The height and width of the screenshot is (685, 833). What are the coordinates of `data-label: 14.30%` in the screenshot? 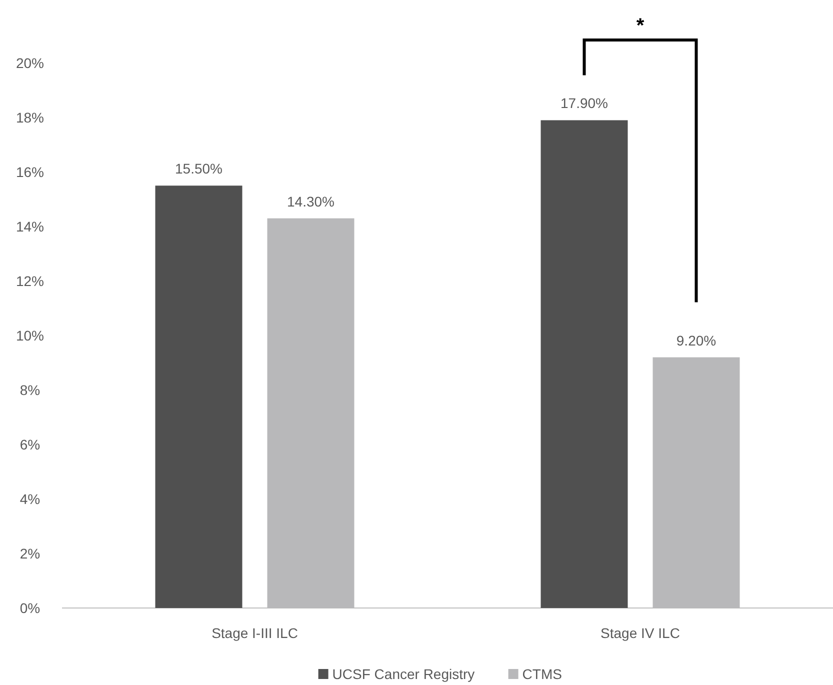 It's located at (310, 201).